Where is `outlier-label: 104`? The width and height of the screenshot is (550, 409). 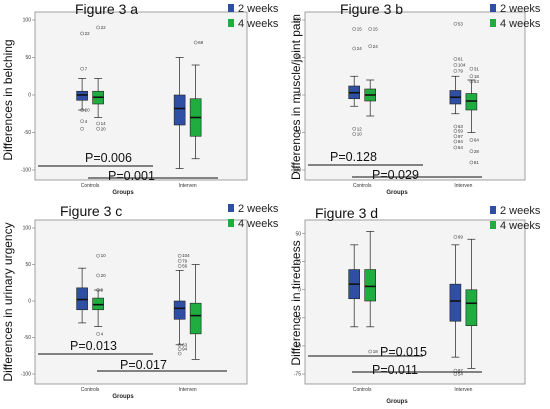 outlier-label: 104 is located at coordinates (186, 255).